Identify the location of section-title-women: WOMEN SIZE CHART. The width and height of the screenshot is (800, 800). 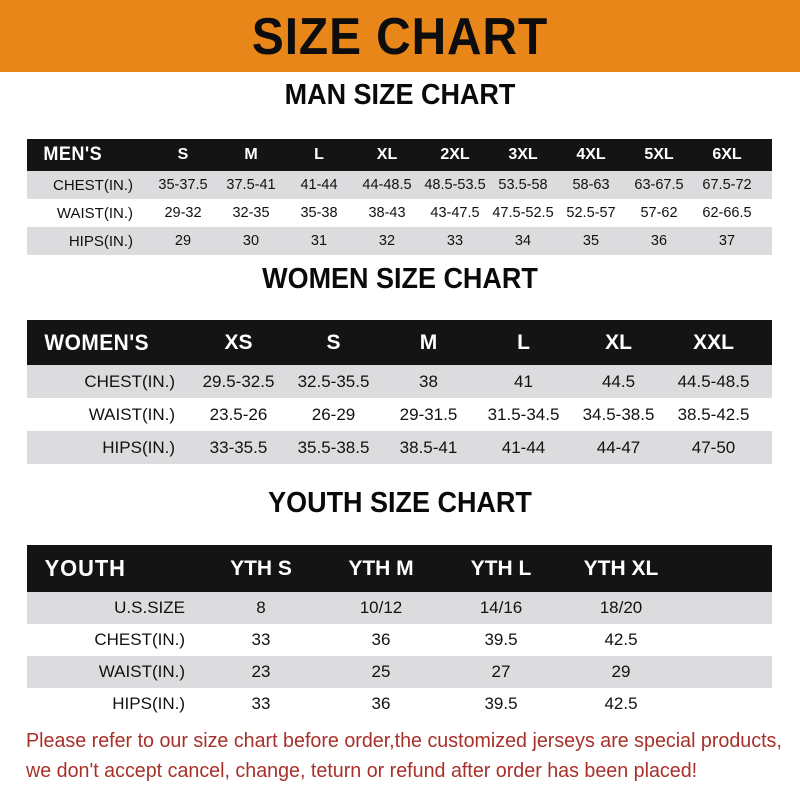
(400, 279).